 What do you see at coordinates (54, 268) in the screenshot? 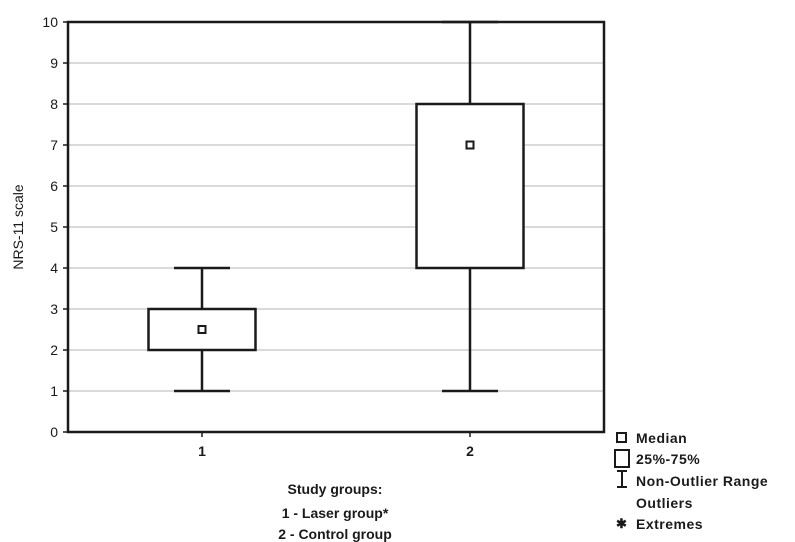
I see `y-tick-label: 4` at bounding box center [54, 268].